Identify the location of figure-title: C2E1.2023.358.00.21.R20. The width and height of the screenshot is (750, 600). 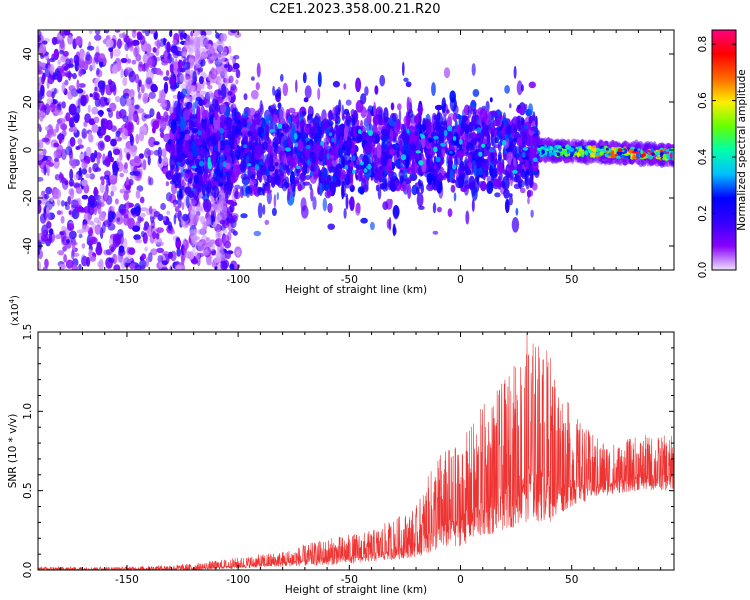
(355, 9).